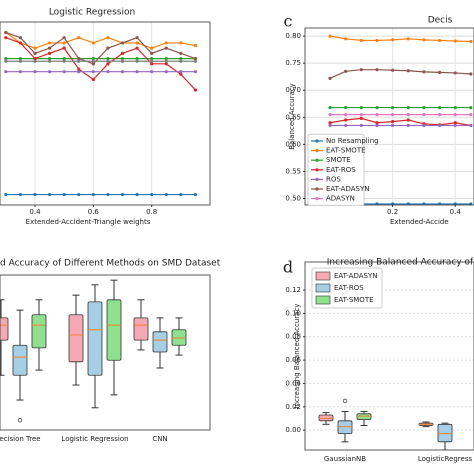  What do you see at coordinates (440, 21) in the screenshot?
I see `panel-title: Decis` at bounding box center [440, 21].